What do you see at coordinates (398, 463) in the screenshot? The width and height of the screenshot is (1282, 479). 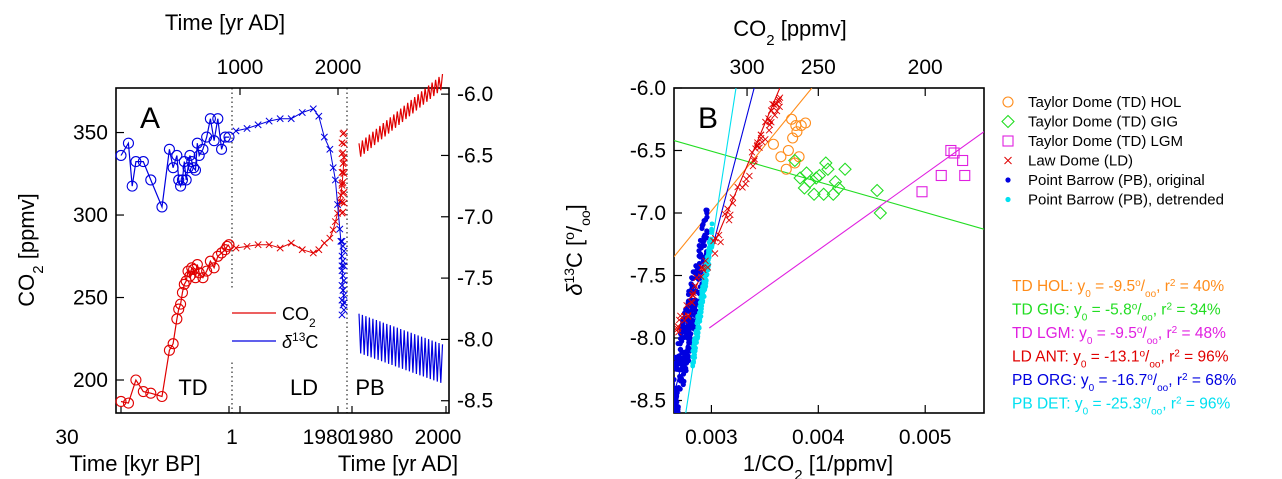 I see `panel-a-bottom-label-right: Time [yr AD]` at bounding box center [398, 463].